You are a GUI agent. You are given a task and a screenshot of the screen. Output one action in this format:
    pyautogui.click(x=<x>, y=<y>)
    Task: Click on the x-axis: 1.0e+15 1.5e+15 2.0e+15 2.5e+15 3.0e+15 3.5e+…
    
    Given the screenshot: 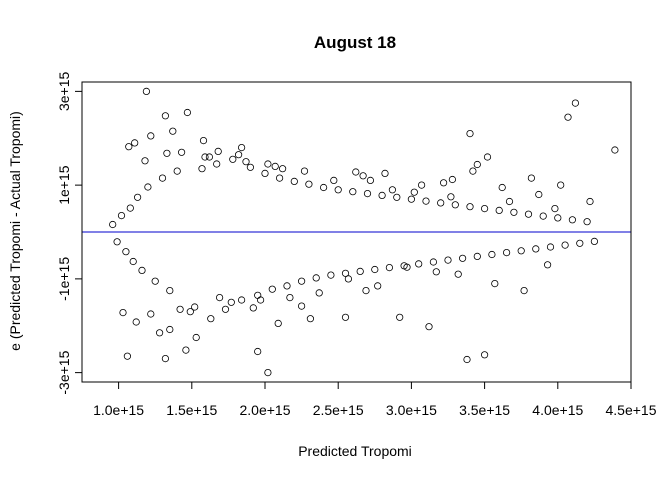 What is the action you would take?
    pyautogui.click(x=375, y=400)
    